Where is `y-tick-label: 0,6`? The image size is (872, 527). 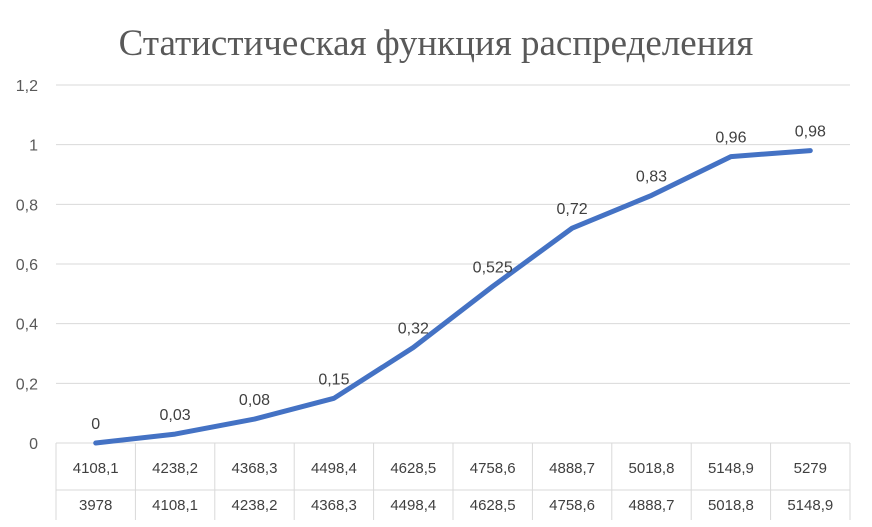 y-tick-label: 0,6 is located at coordinates (27, 265).